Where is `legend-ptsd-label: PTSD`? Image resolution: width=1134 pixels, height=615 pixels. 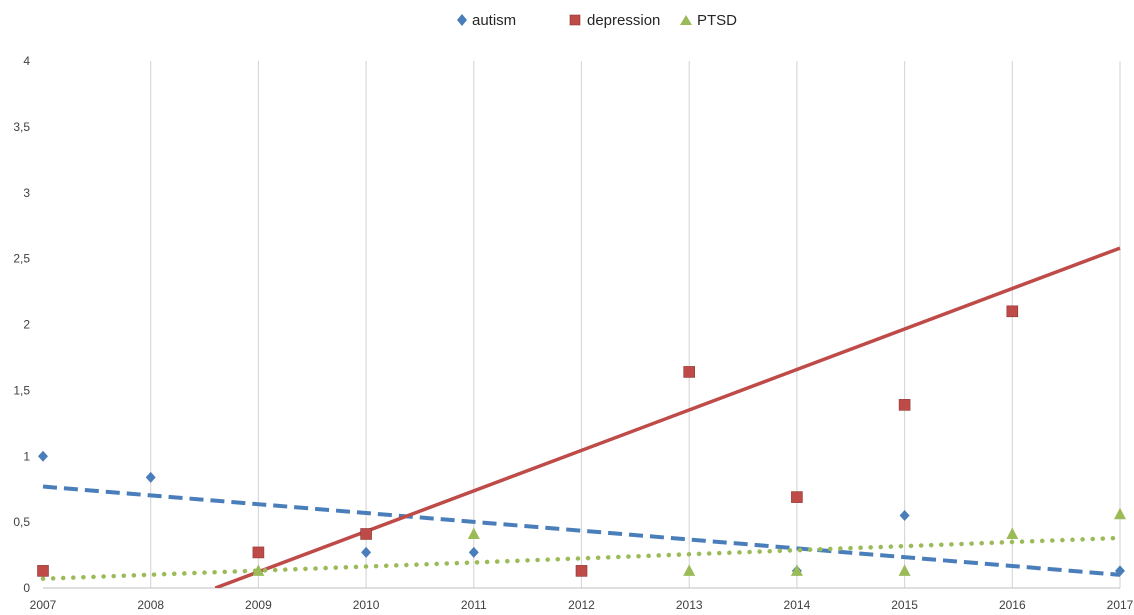
legend-ptsd-label: PTSD is located at coordinates (717, 20).